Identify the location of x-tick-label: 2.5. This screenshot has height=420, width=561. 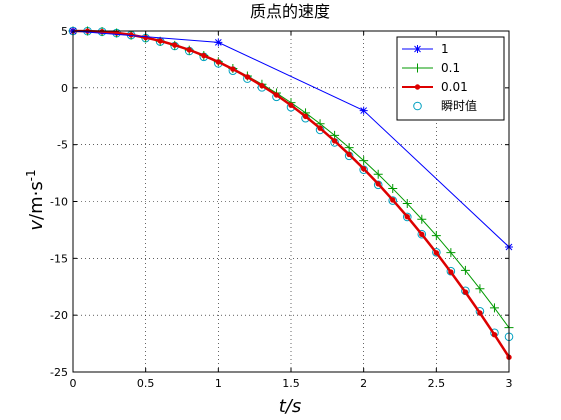
(437, 383).